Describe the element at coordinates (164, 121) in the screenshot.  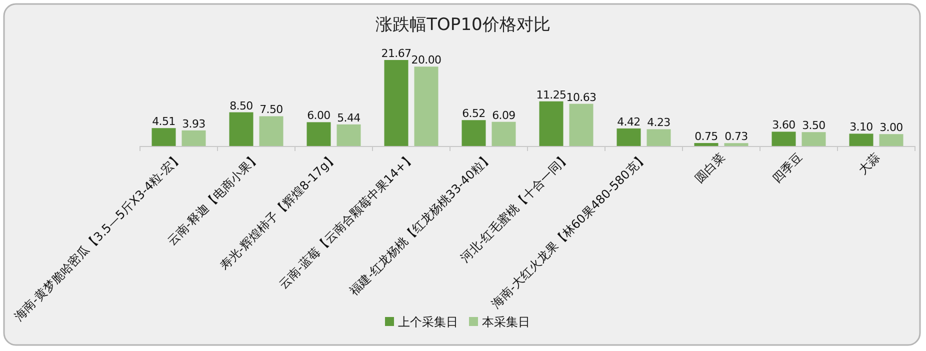
I see `data-label: 4.51` at that location.